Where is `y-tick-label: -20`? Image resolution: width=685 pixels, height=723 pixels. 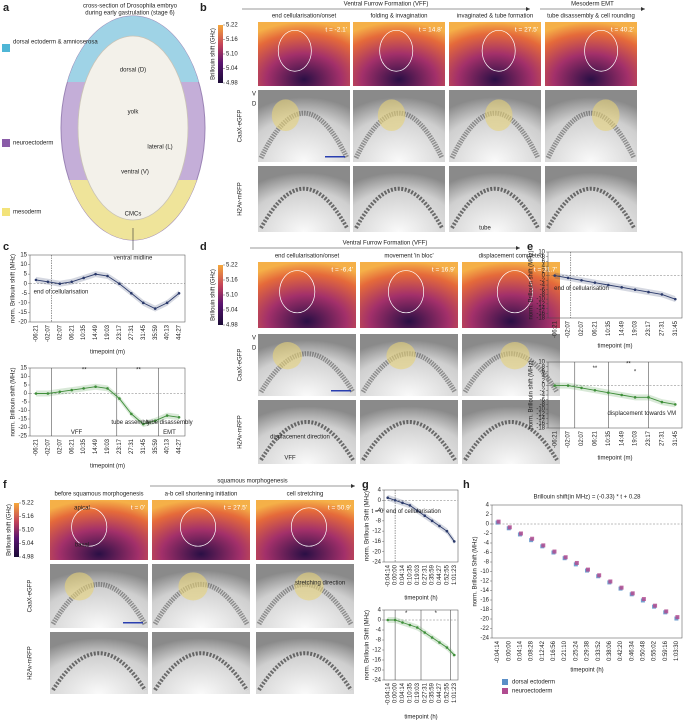
y-tick-label: -20 is located at coordinates (376, 552).